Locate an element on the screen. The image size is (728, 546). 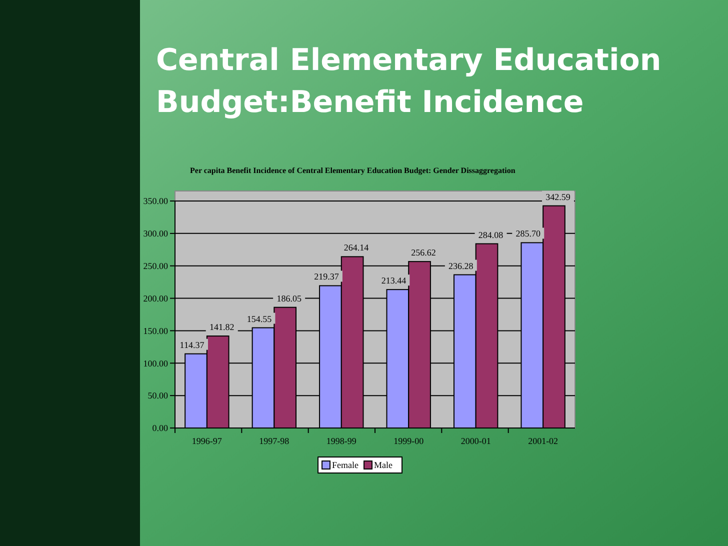
x-tick-label: 1997-98 is located at coordinates (274, 441).